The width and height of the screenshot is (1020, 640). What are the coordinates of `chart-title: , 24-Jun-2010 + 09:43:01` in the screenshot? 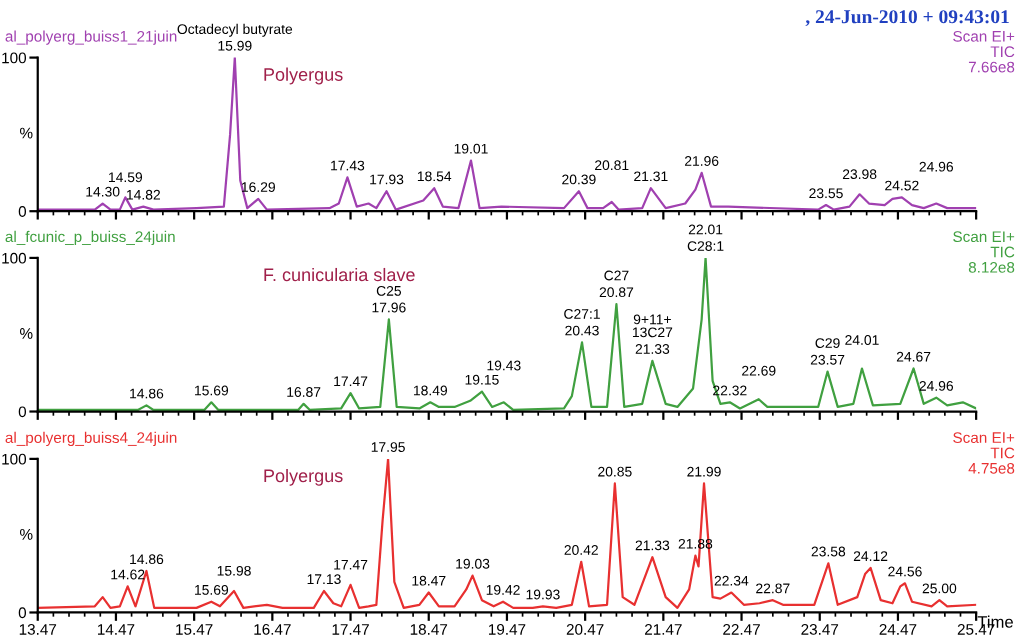 It's located at (907, 18).